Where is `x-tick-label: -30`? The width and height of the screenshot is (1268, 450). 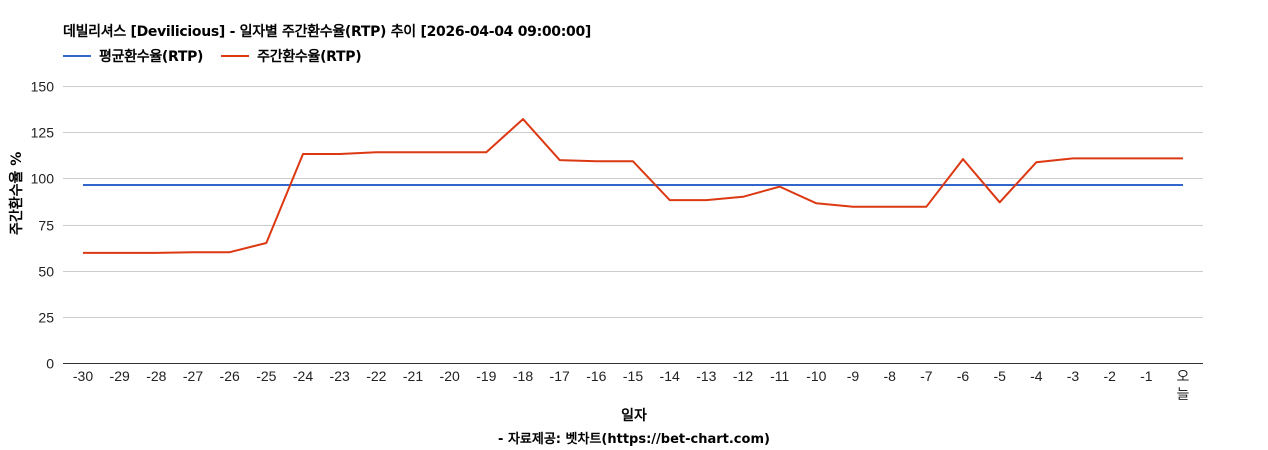
x-tick-label: -30 is located at coordinates (83, 376).